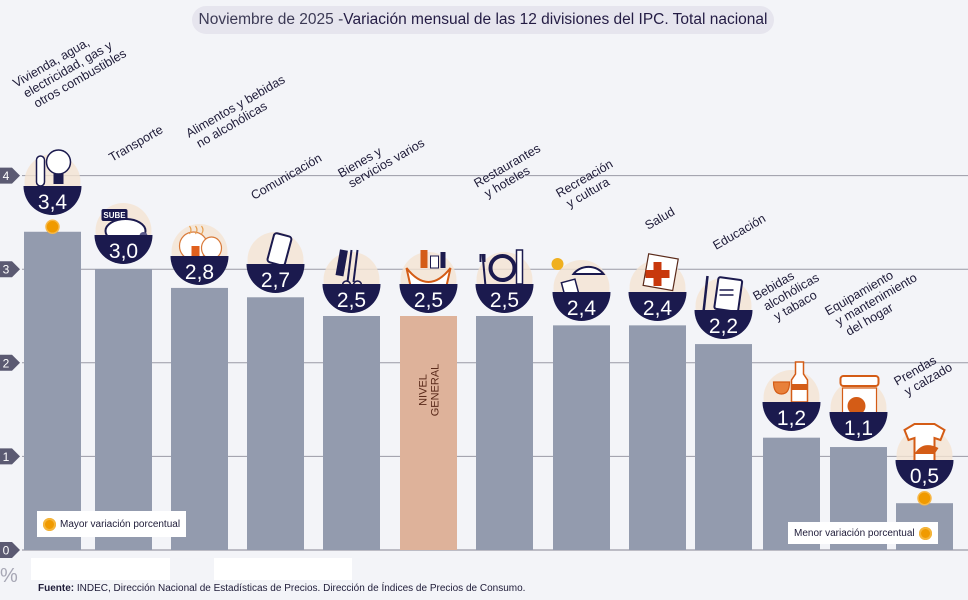 This screenshot has height=600, width=968. I want to click on category-label-line: Salud, so click(660, 218).